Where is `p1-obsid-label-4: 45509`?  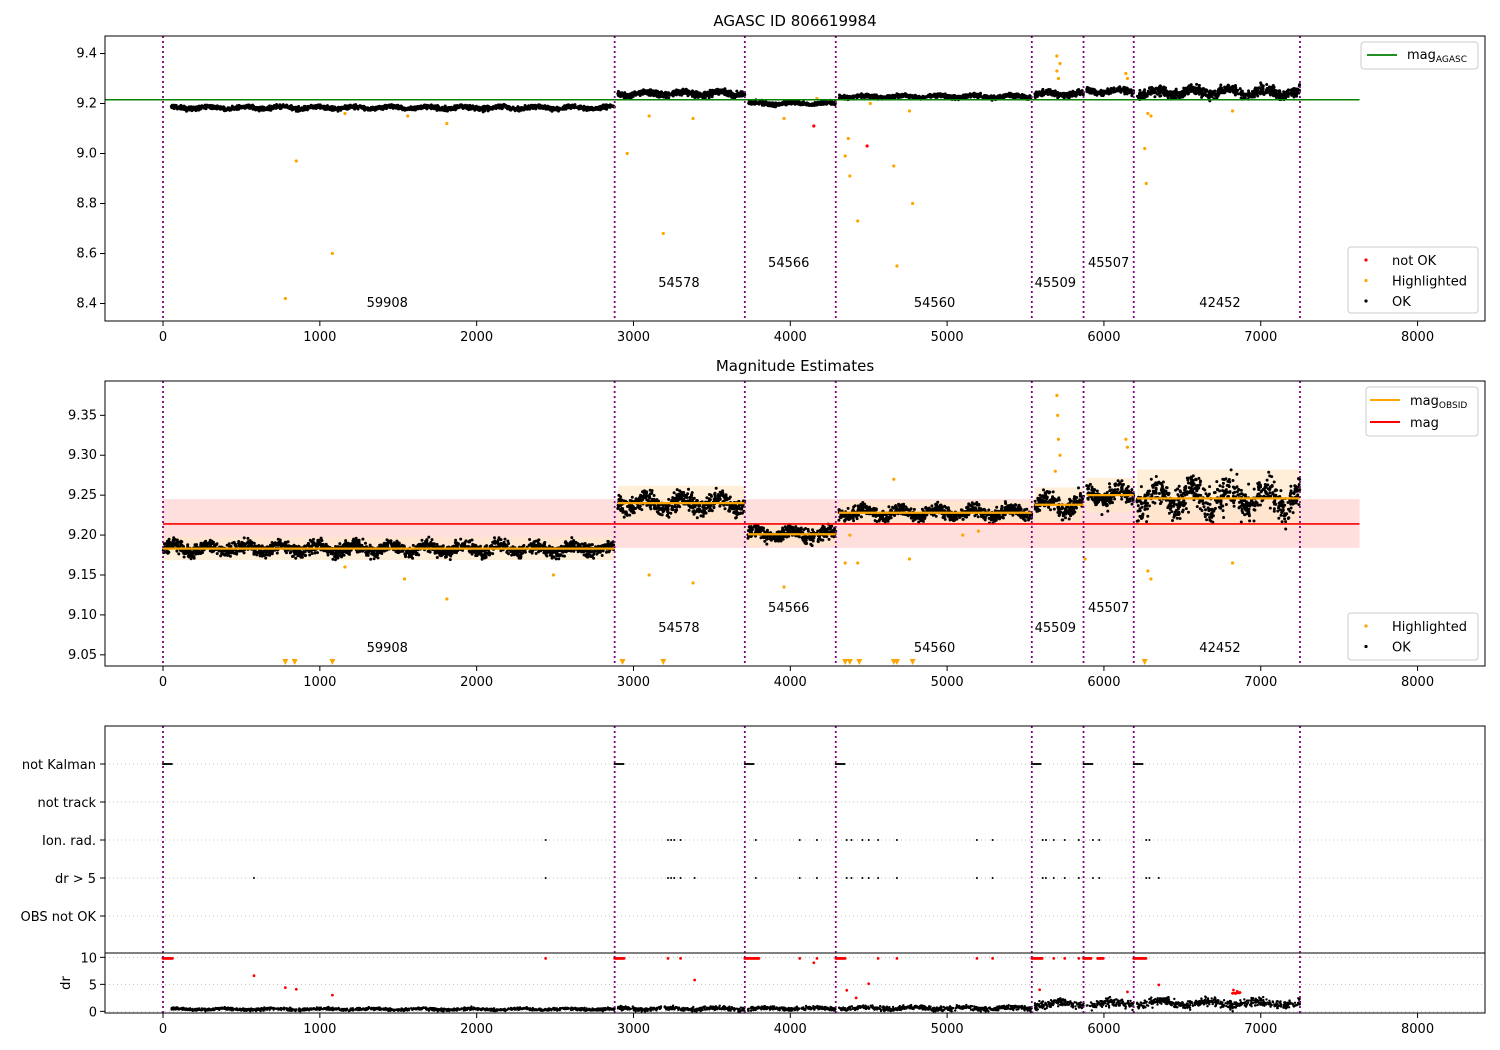 p1-obsid-label-4: 45509 is located at coordinates (1055, 283).